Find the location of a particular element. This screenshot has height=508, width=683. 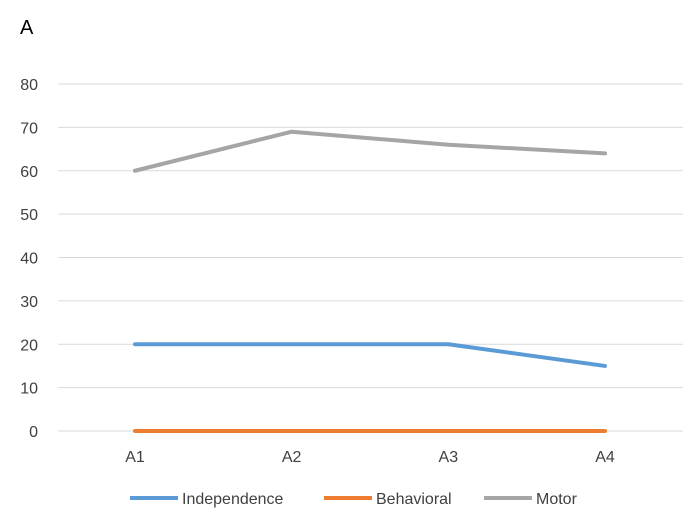

y-tick-label: 60 is located at coordinates (29, 172).